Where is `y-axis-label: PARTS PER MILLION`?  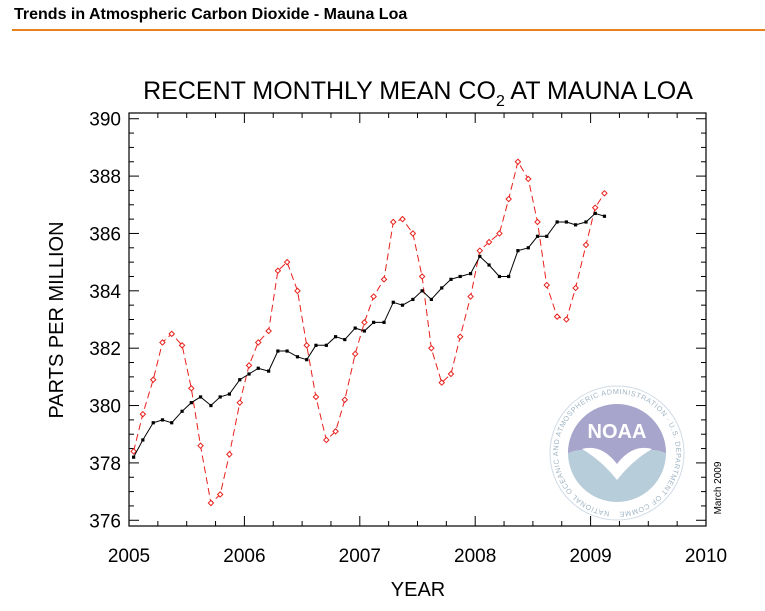 y-axis-label: PARTS PER MILLION is located at coordinates (57, 319).